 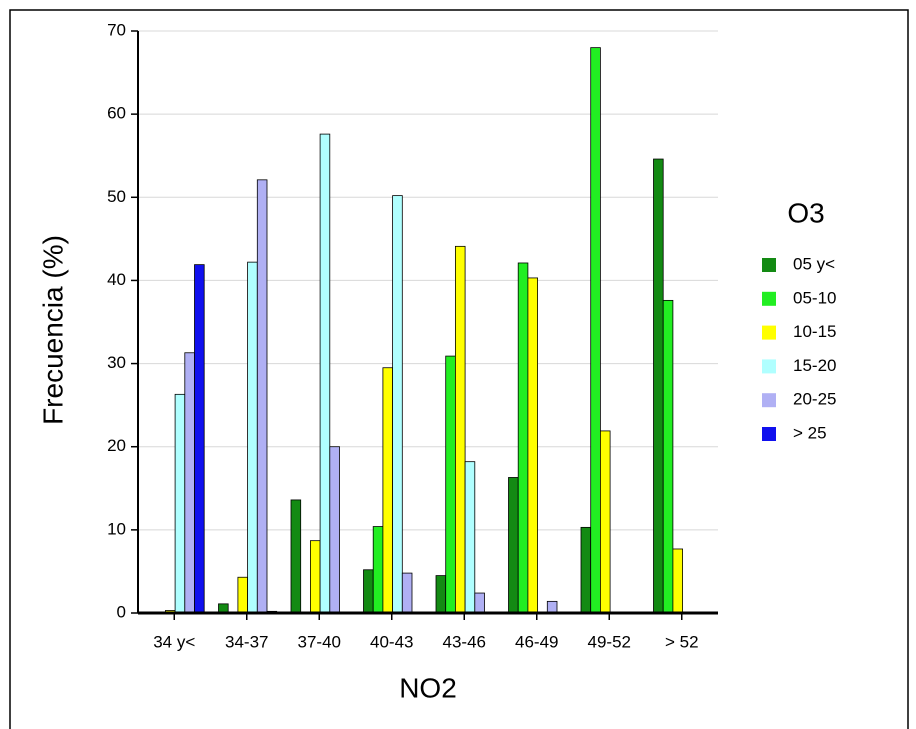 What do you see at coordinates (116, 113) in the screenshot?
I see `y-tick-label: 60` at bounding box center [116, 113].